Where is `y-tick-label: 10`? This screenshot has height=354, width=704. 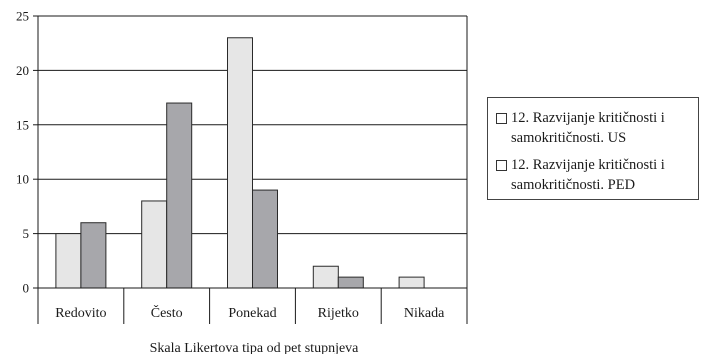
y-tick-label: 10 is located at coordinates (22, 179).